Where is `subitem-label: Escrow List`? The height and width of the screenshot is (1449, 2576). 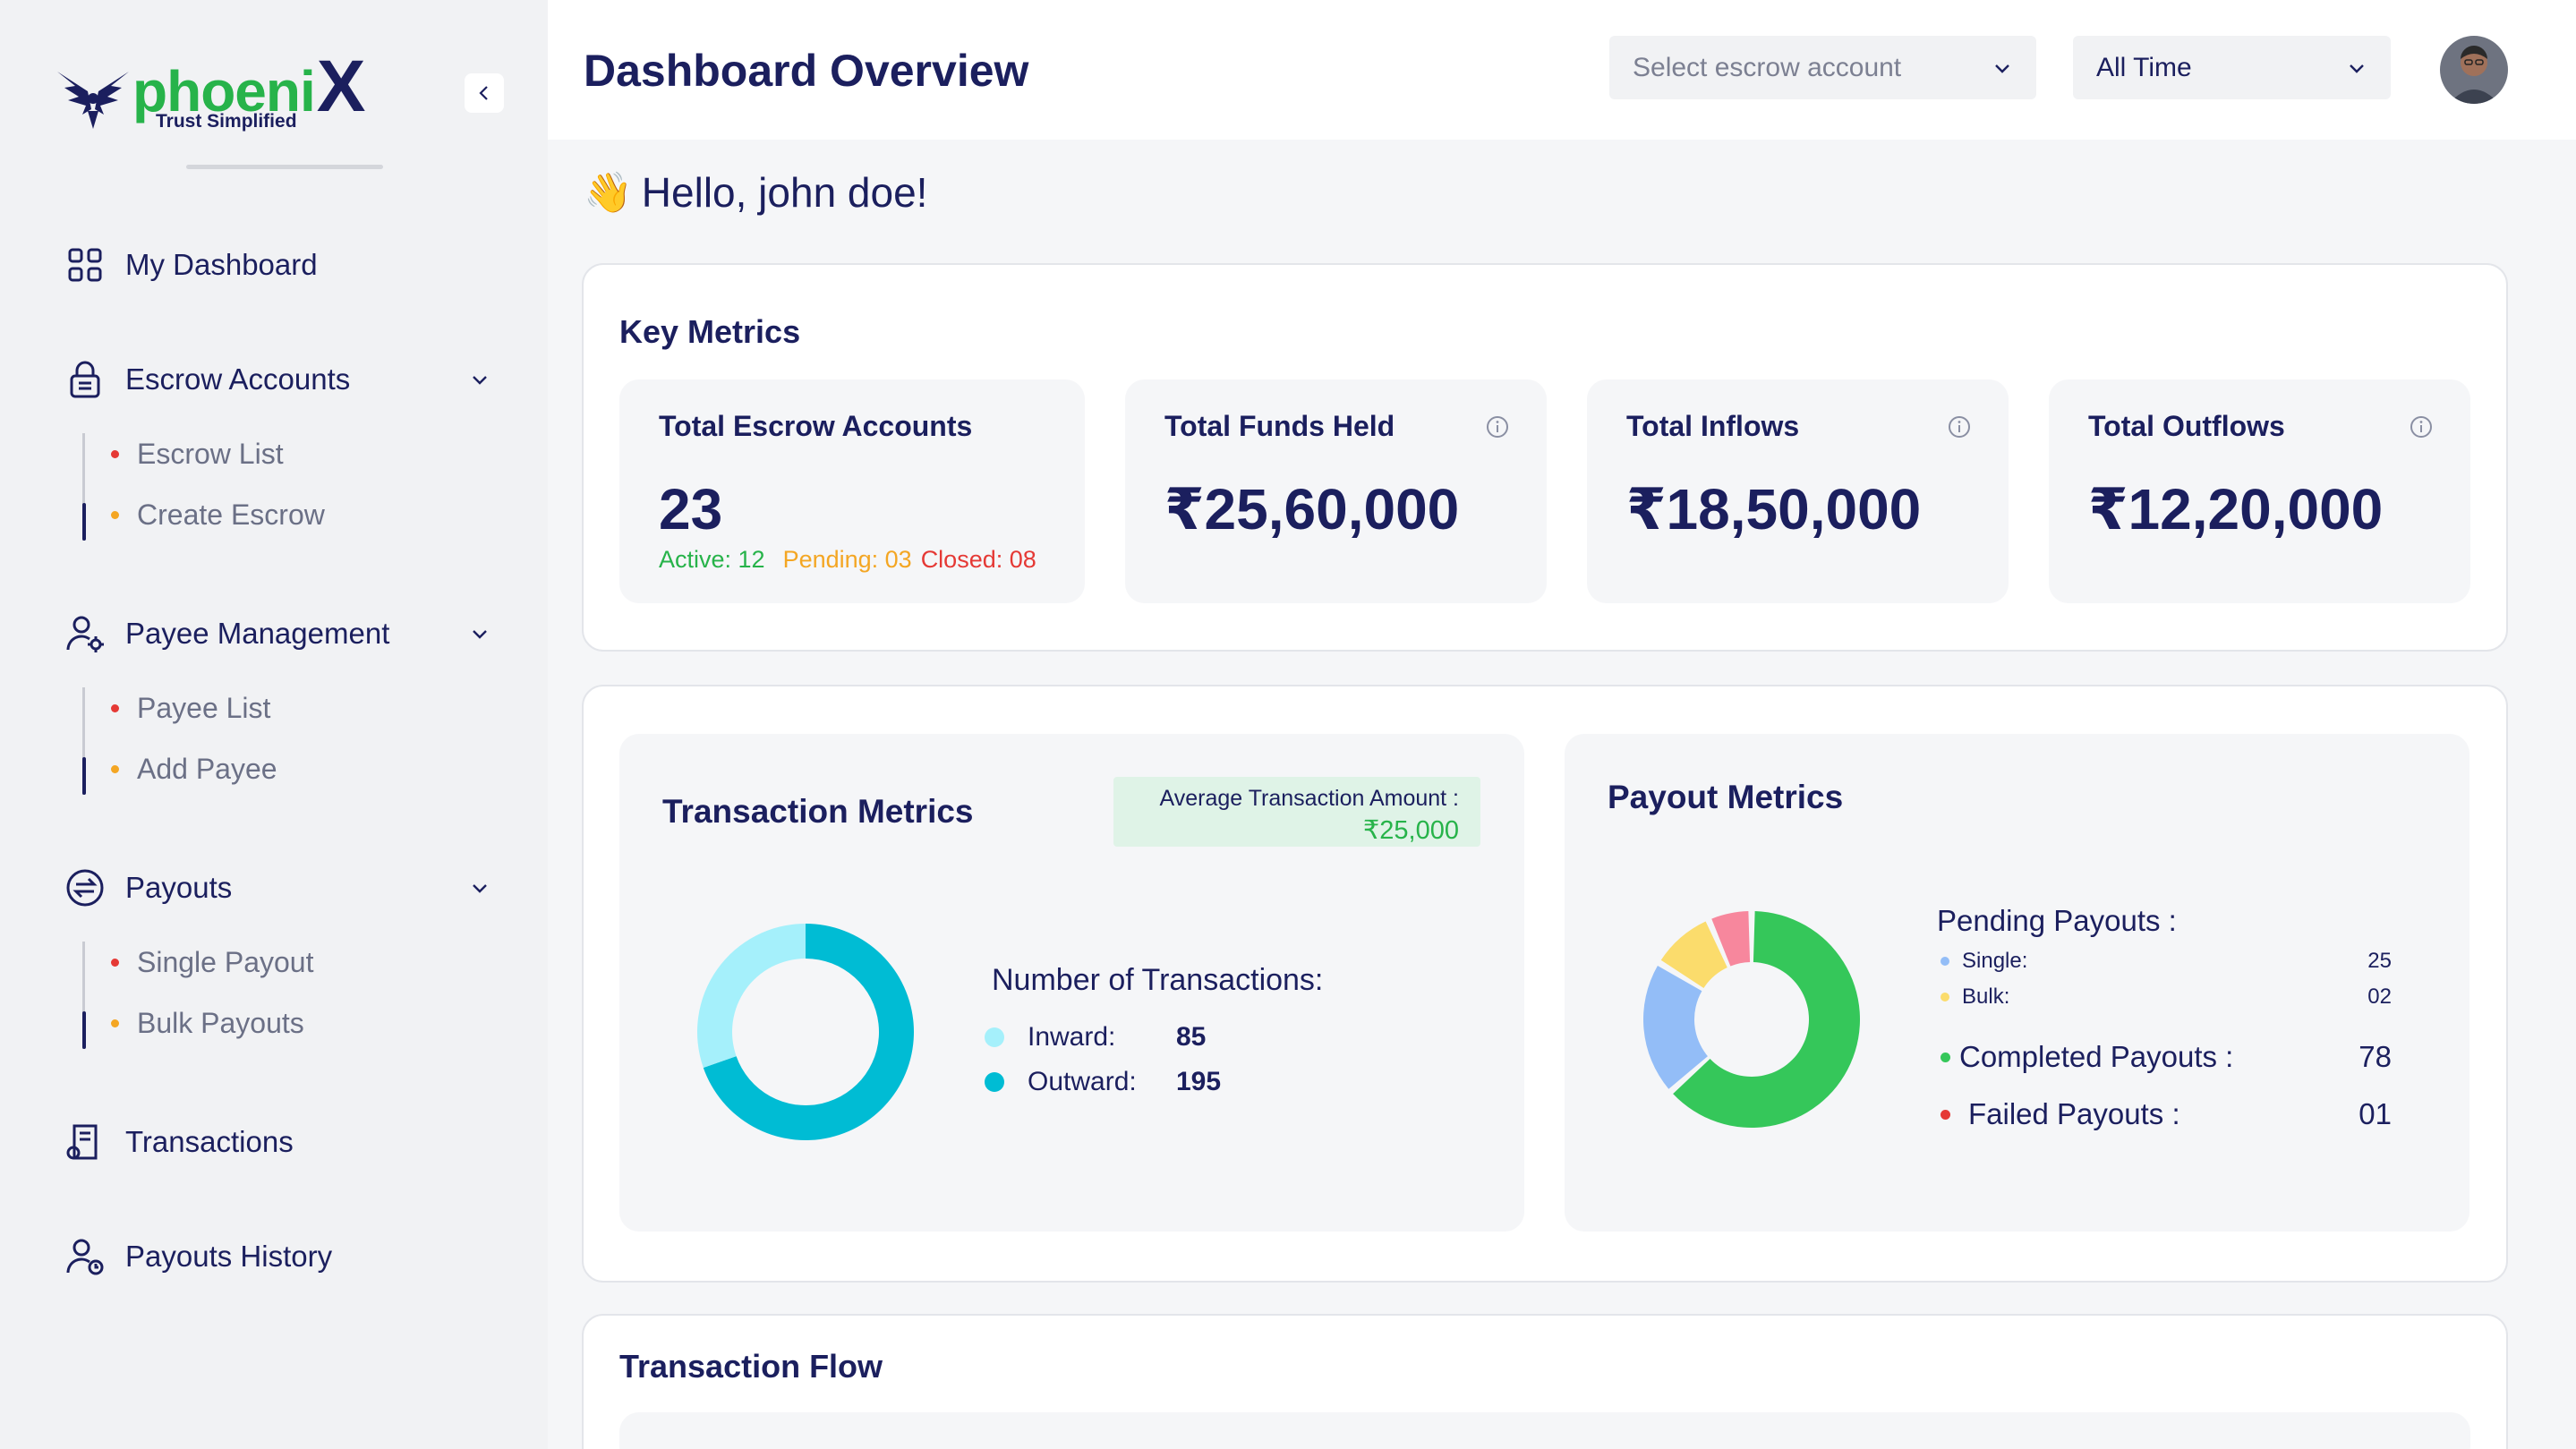 subitem-label: Escrow List is located at coordinates (210, 453).